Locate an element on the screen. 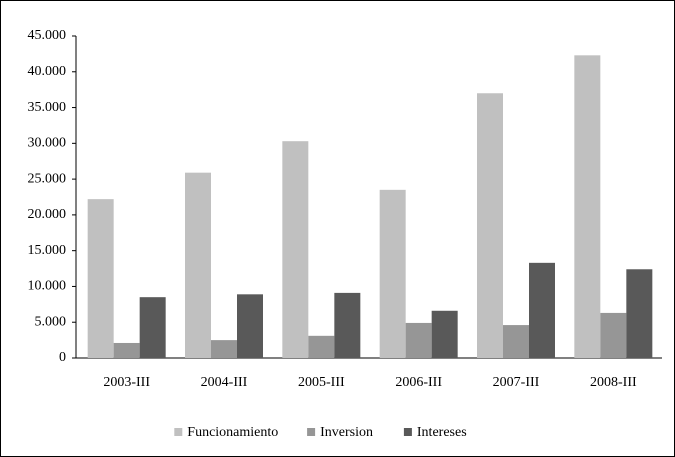 The image size is (675, 457). y-tick-label: 0 is located at coordinates (62, 357).